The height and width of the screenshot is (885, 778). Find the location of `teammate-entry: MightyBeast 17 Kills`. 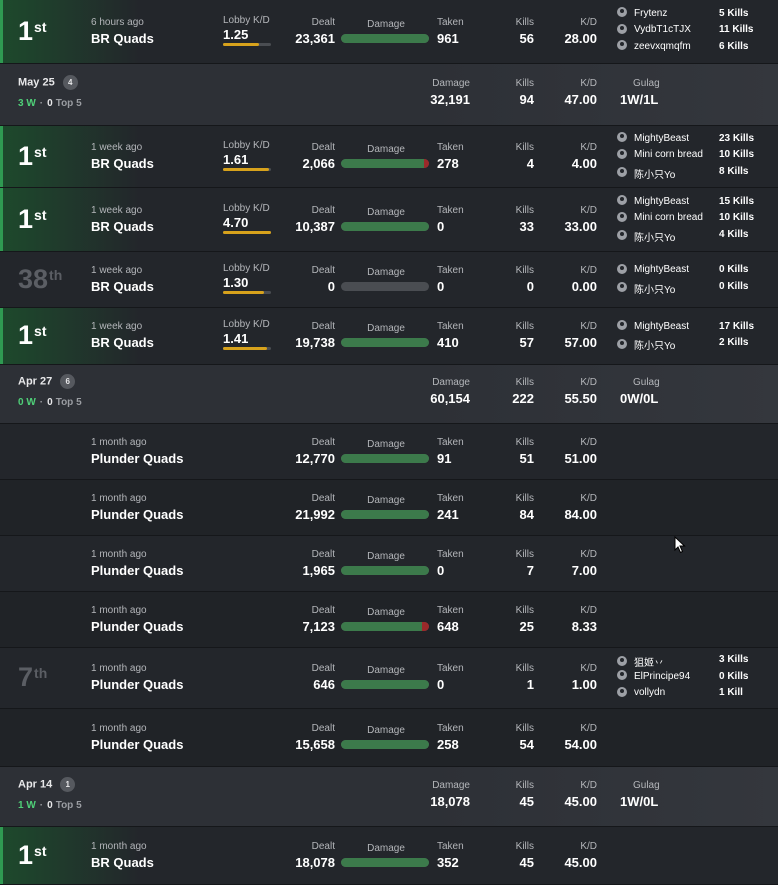

teammate-entry: MightyBeast 17 Kills is located at coordinates (685, 326).